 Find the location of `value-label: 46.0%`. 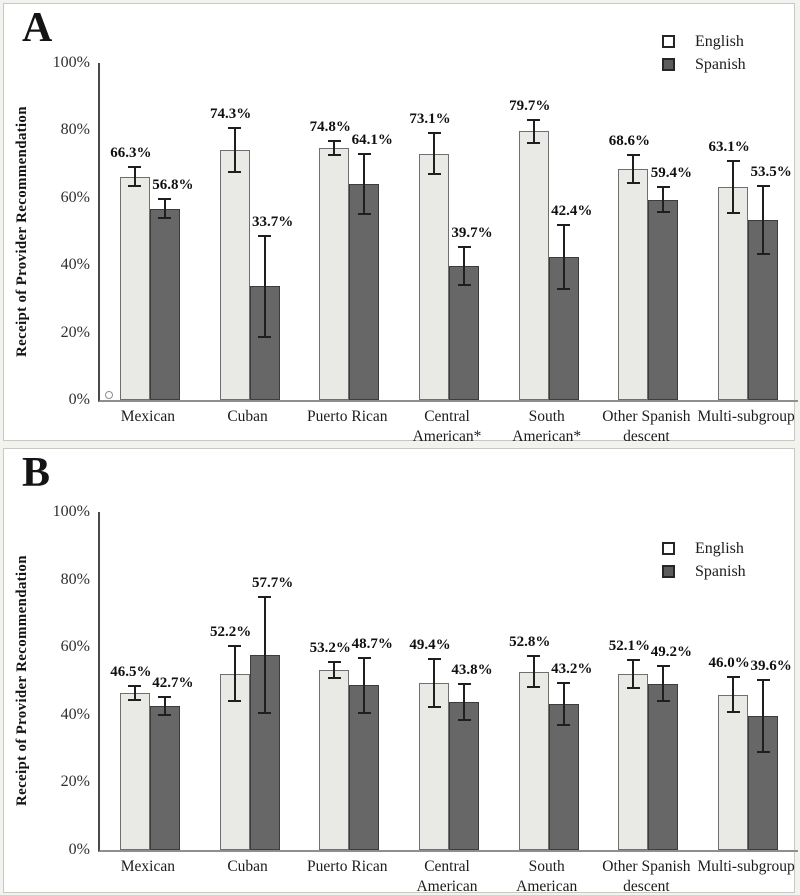

value-label: 46.0% is located at coordinates (729, 662).